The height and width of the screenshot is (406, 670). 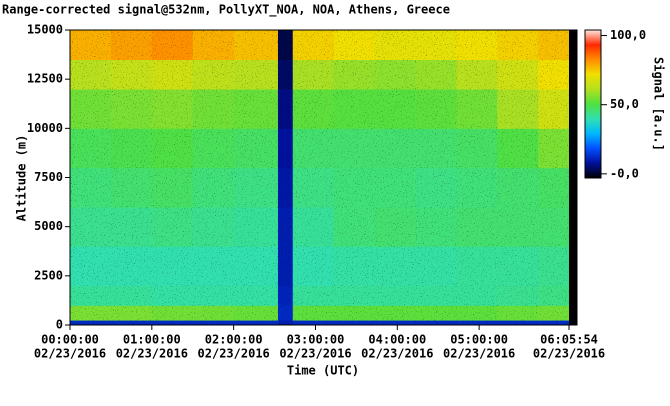 What do you see at coordinates (573, 177) in the screenshot?
I see `no-data-band` at bounding box center [573, 177].